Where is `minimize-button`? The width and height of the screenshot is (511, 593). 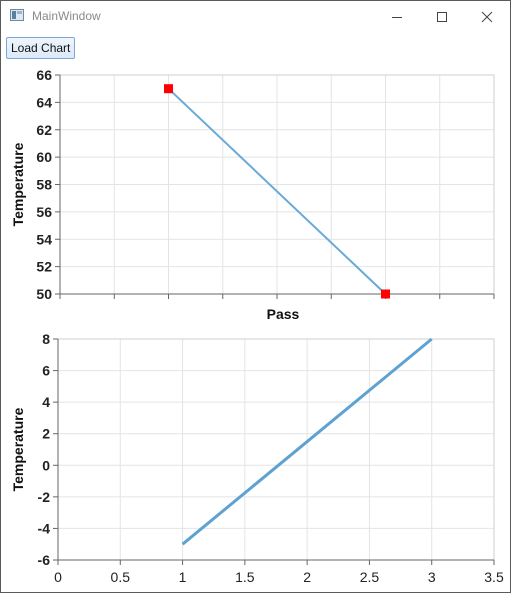
minimize-button is located at coordinates (397, 16).